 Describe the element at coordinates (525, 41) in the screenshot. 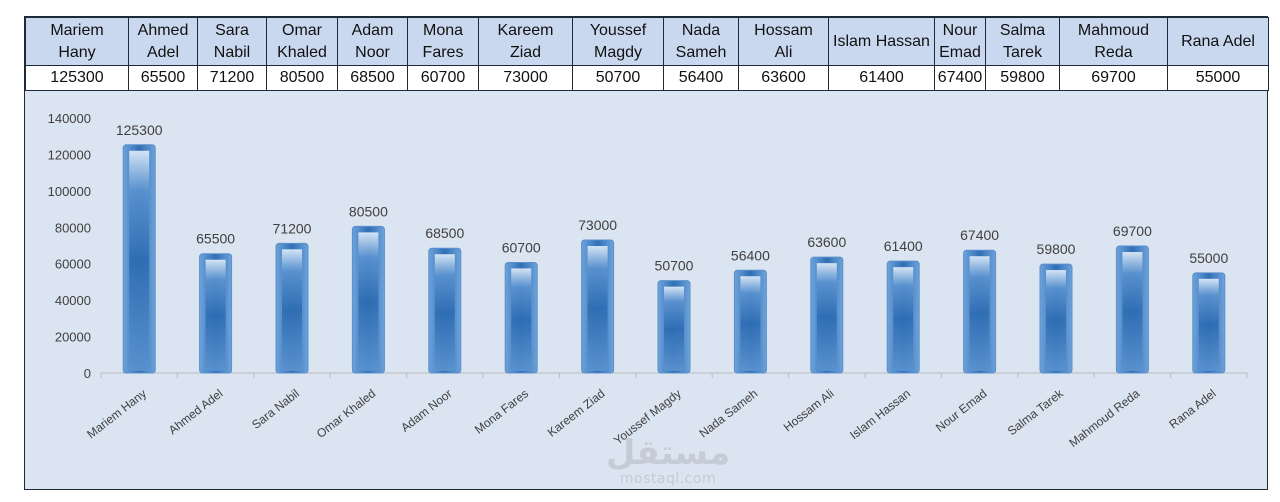

I see `table-header-cell: Kareem Ziad` at that location.